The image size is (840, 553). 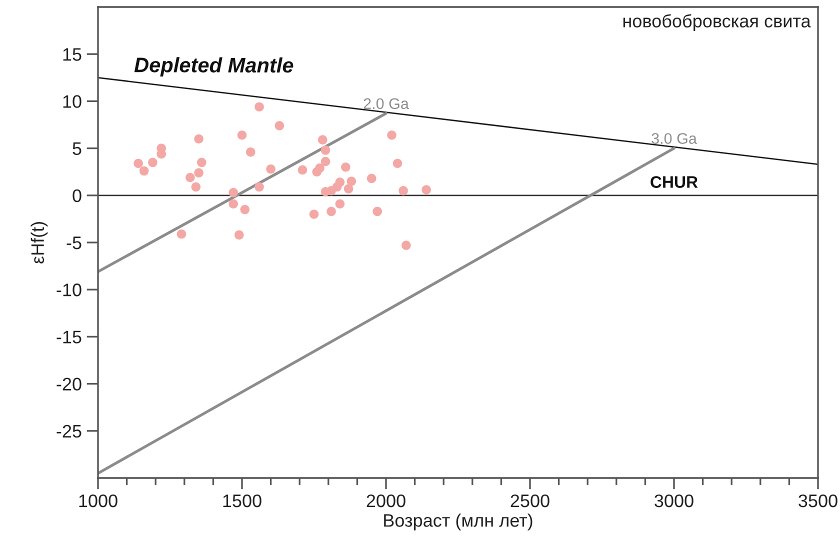 What do you see at coordinates (72, 101) in the screenshot?
I see `y-tick-label: 10` at bounding box center [72, 101].